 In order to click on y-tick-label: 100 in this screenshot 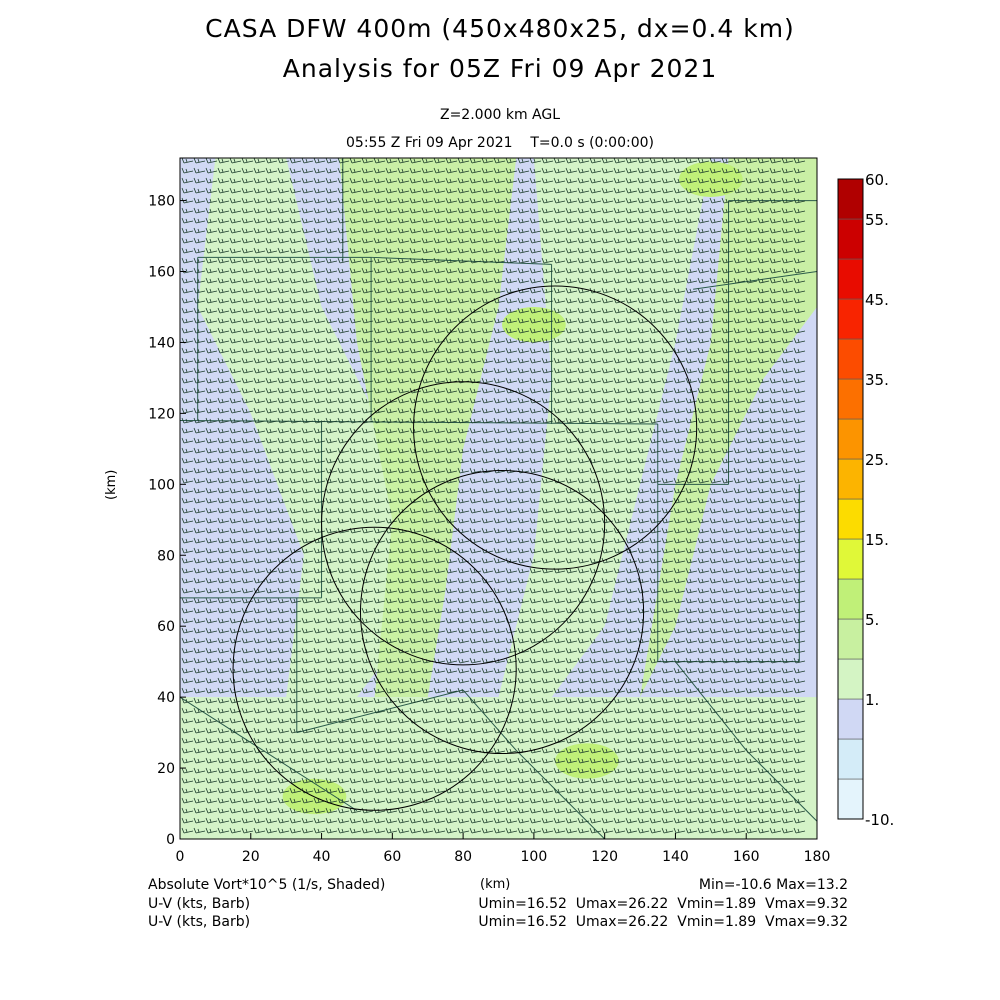, I will do `click(161, 485)`.